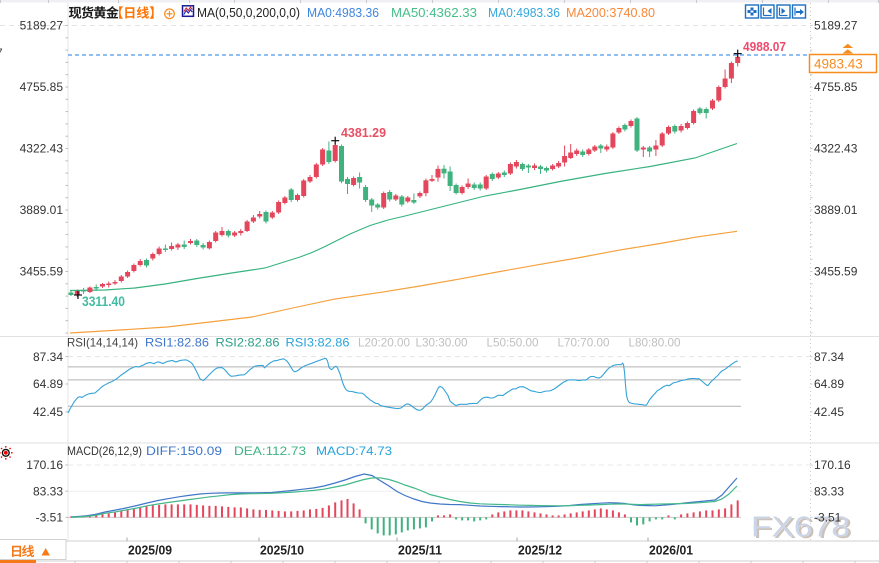 Image resolution: width=879 pixels, height=563 pixels. I want to click on svg-text: RSI2:82.86, so click(248, 343).